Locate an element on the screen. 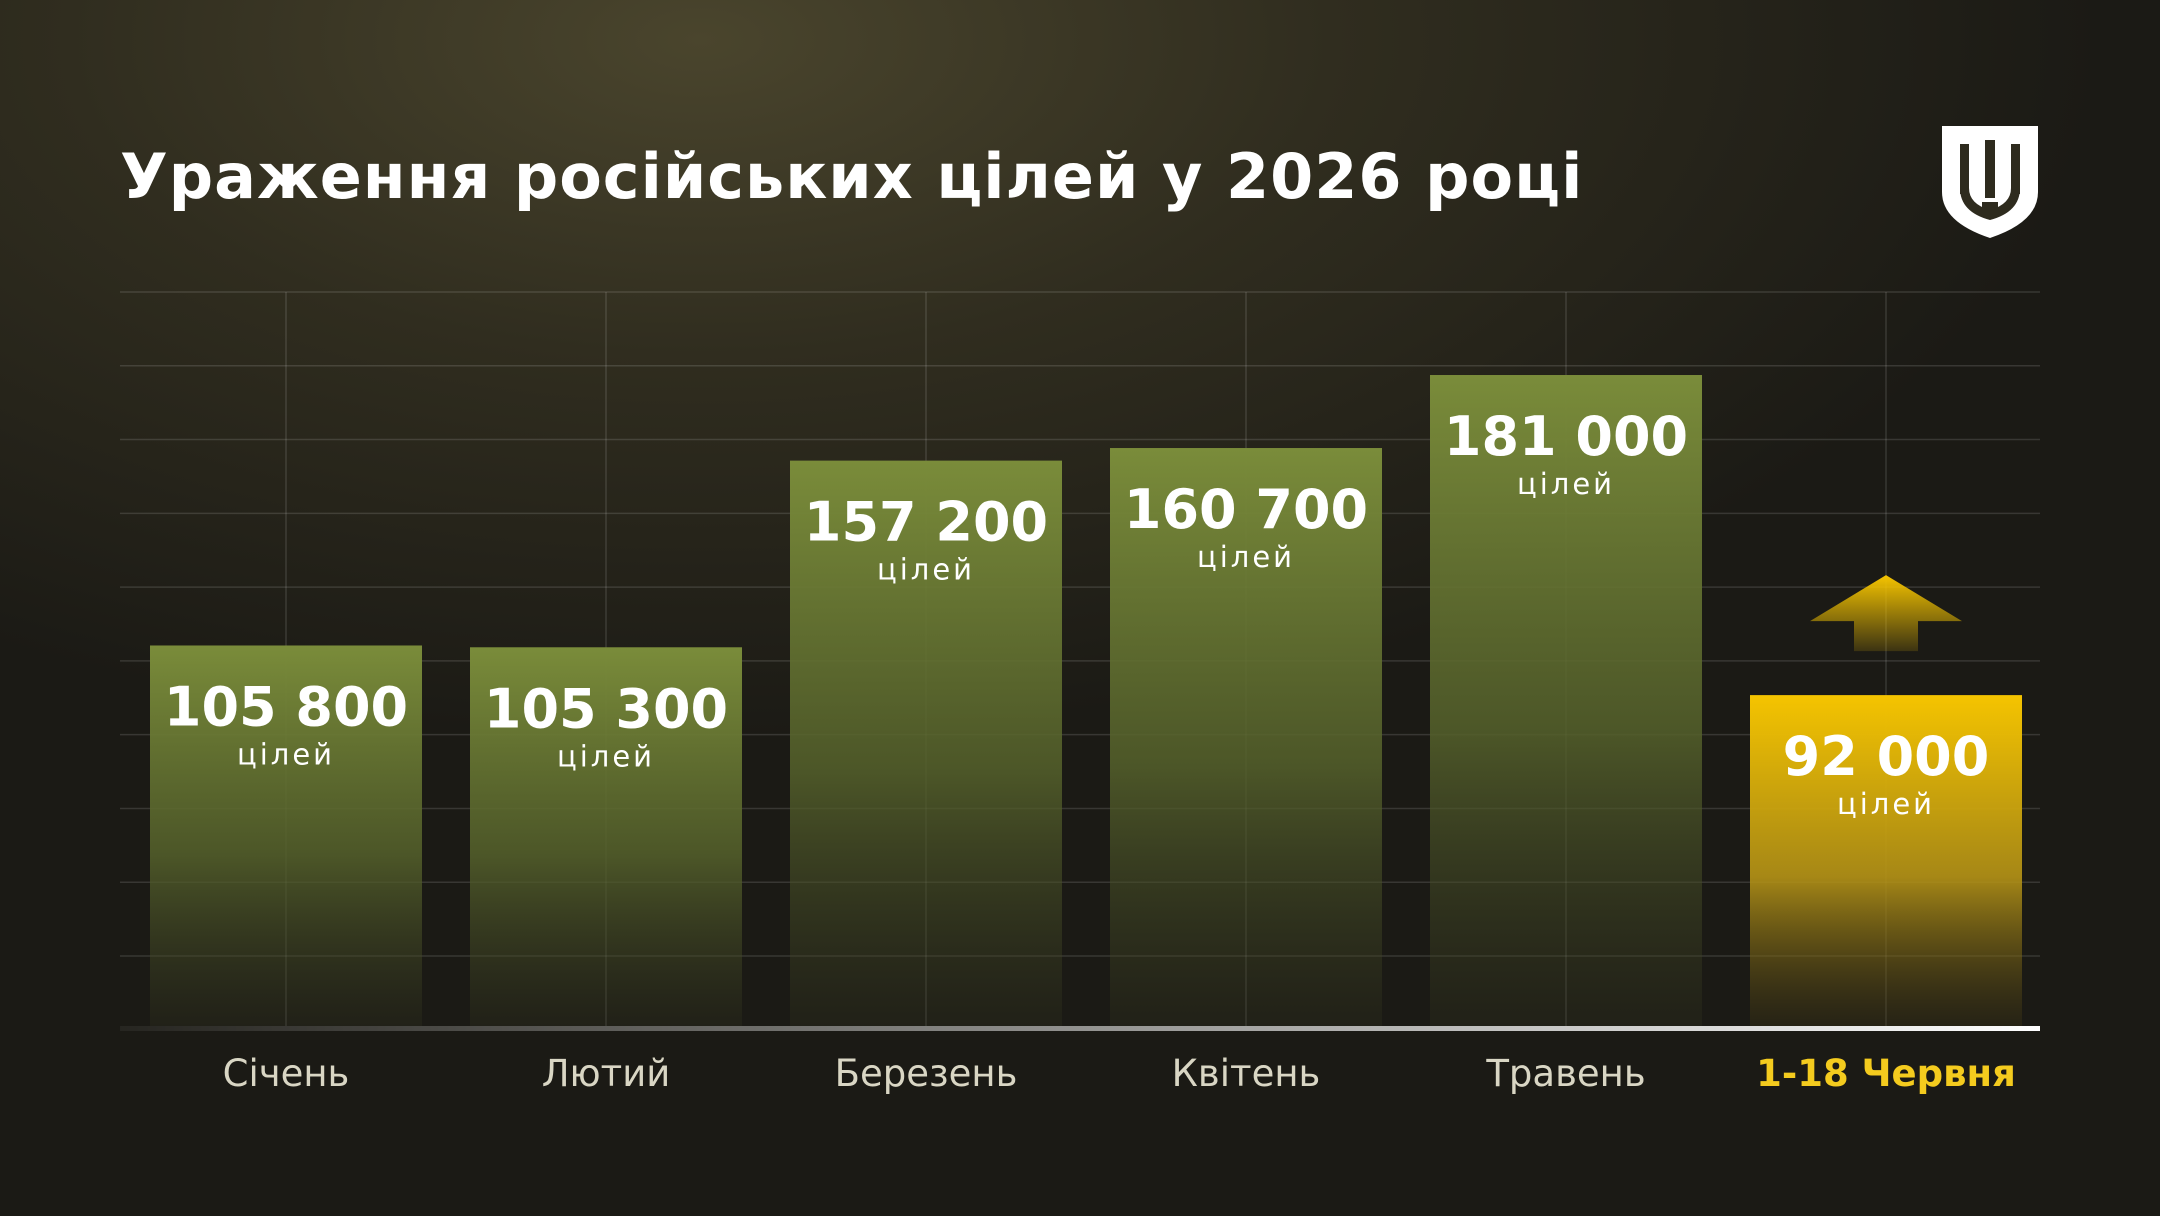 This screenshot has width=2160, height=1216. bar-value-label: 160 700 is located at coordinates (1246, 509).